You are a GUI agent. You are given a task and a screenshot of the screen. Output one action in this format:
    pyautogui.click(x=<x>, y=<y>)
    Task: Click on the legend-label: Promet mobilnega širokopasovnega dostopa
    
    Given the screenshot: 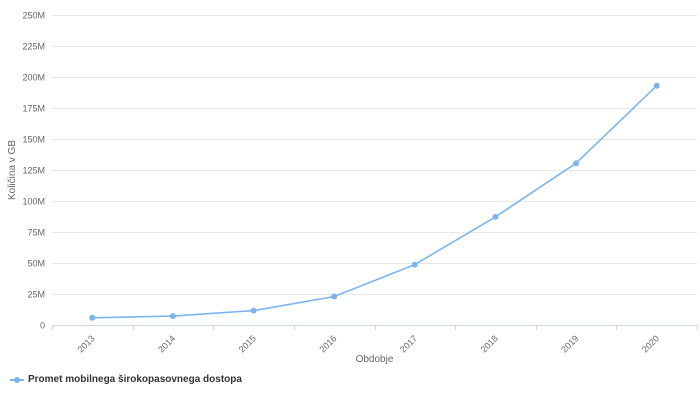 What is the action you would take?
    pyautogui.click(x=135, y=379)
    